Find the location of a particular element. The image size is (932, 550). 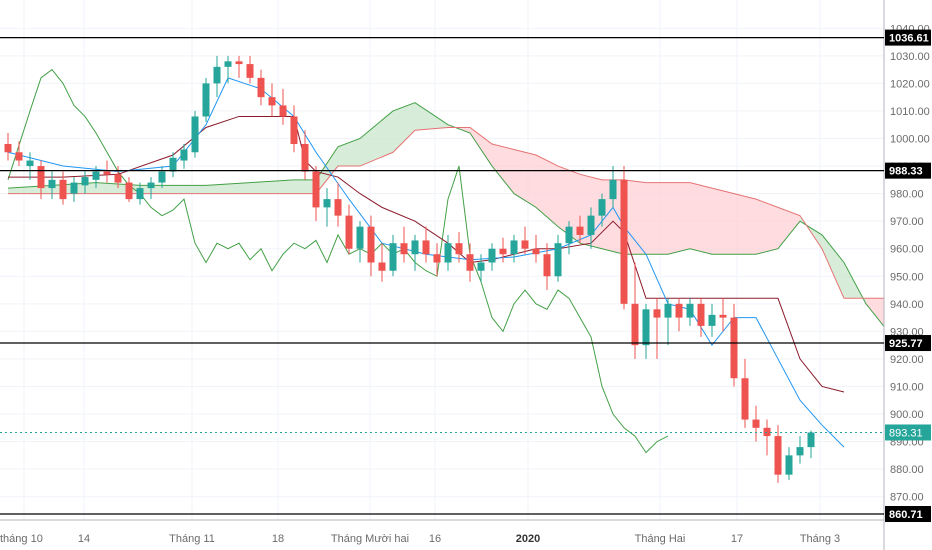

price-level-label: 1036.61 is located at coordinates (908, 37).